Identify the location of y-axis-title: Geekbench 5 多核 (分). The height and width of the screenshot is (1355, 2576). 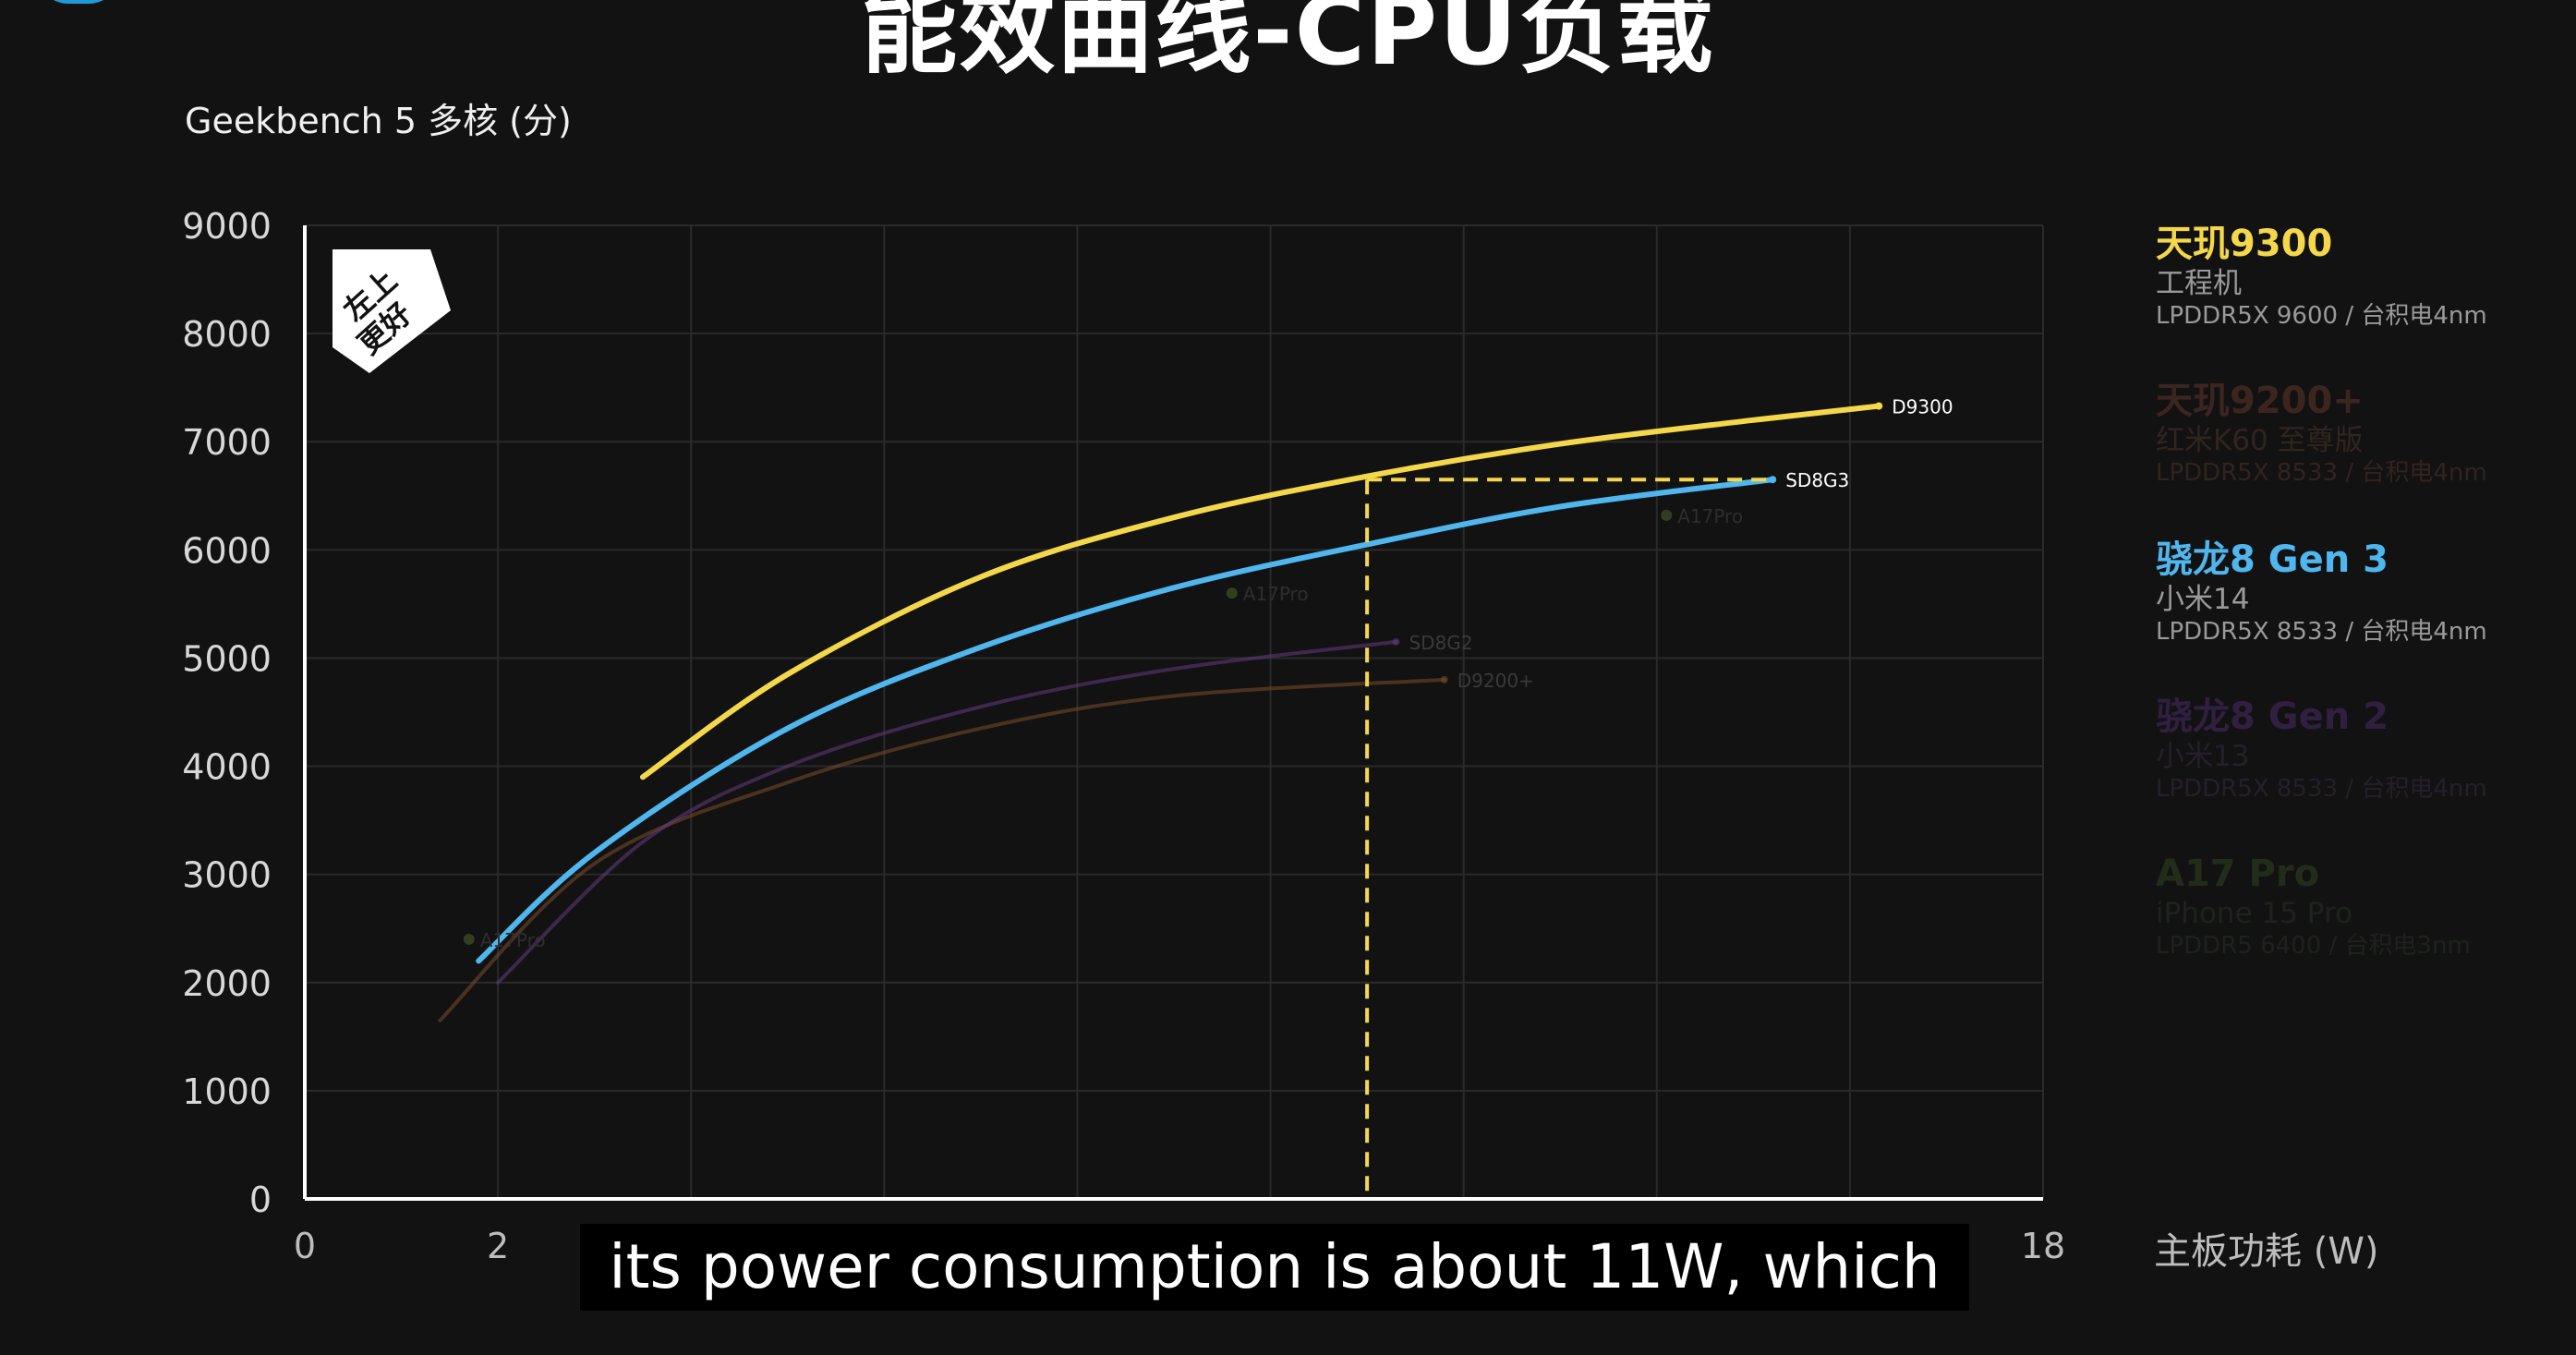
(378, 121).